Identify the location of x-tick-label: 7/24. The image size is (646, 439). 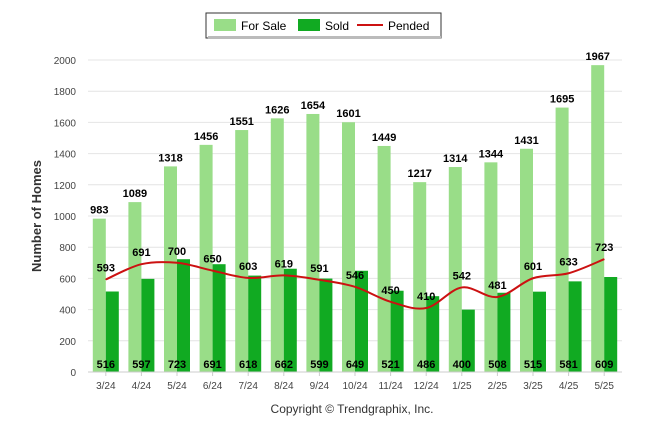
(248, 386).